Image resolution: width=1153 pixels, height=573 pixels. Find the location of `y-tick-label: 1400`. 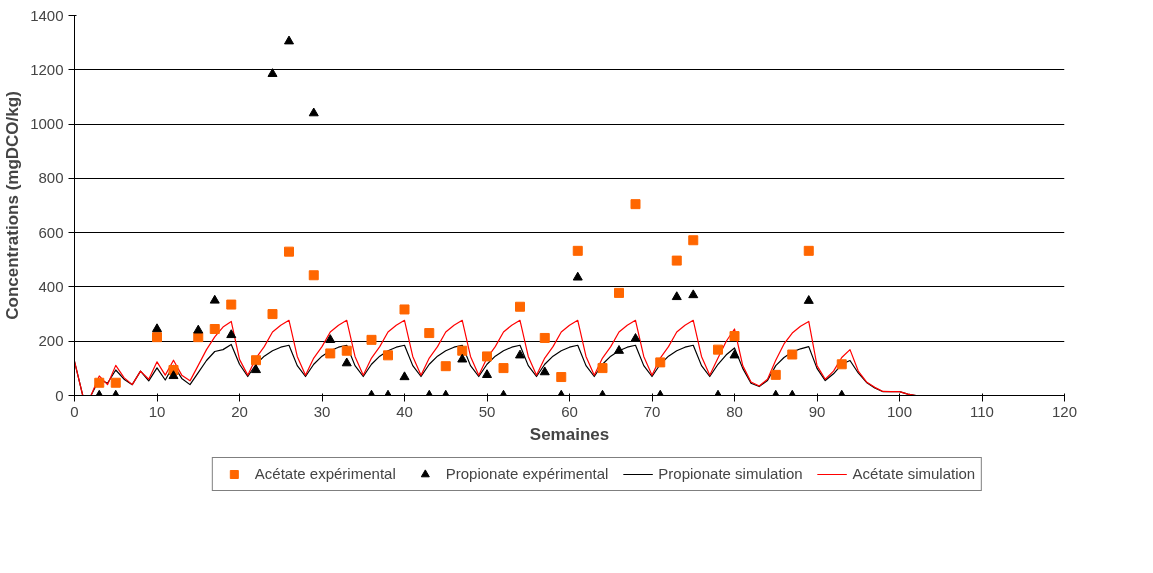

y-tick-label: 1400 is located at coordinates (47, 15).